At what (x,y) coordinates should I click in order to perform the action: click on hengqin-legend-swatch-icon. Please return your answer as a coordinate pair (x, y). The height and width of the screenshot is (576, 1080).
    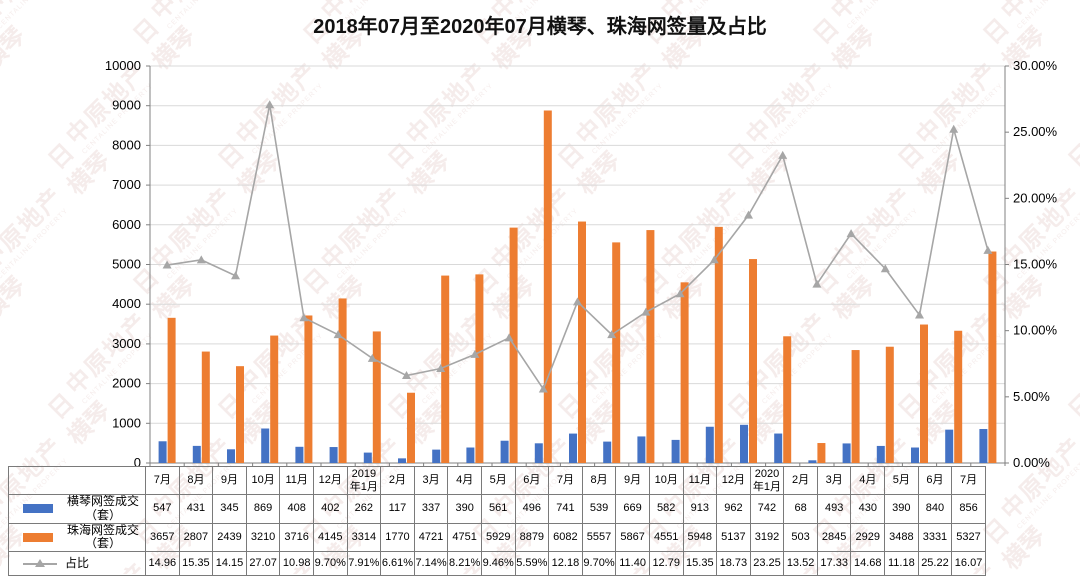
    Looking at the image, I should click on (38, 509).